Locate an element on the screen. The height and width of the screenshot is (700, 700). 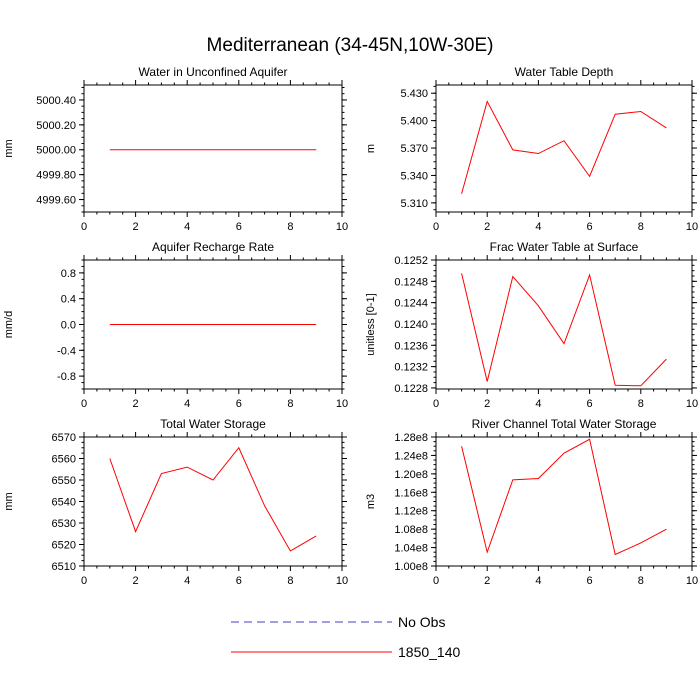
y-tick-label: 1.20e8 is located at coordinates (411, 475).